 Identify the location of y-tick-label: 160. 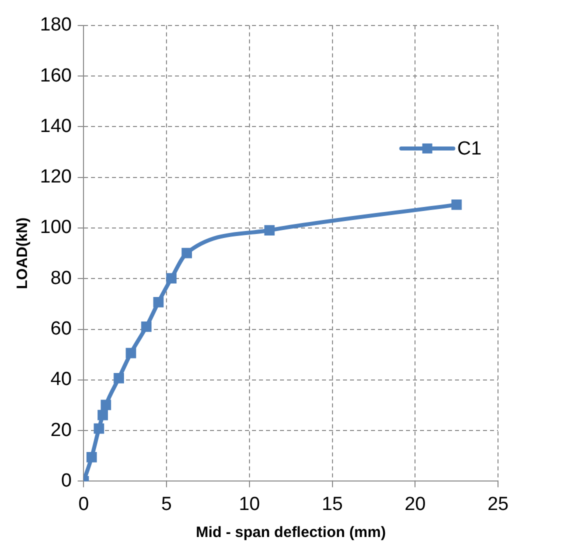
(56, 75).